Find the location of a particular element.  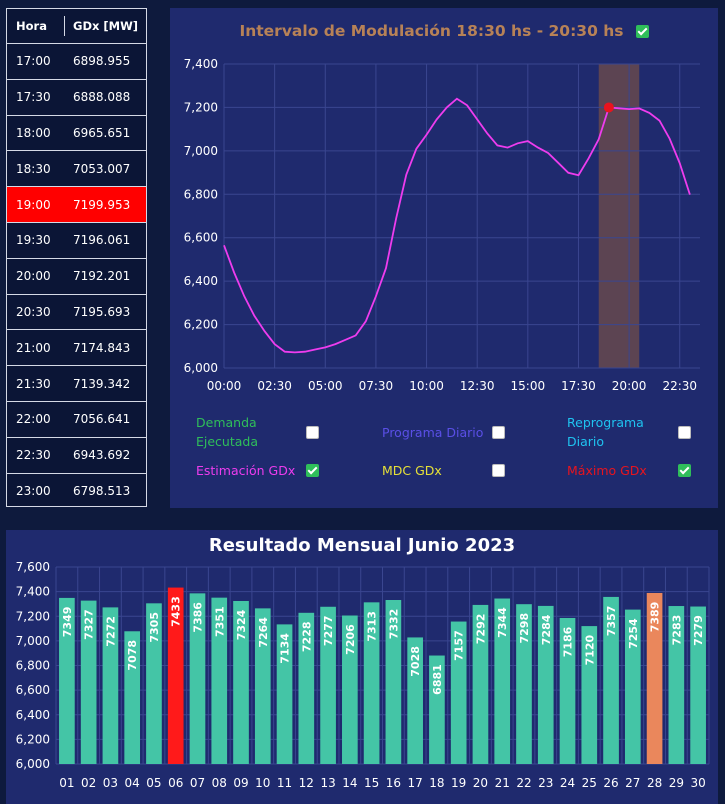

row-hora: 19:00 is located at coordinates (33, 204).